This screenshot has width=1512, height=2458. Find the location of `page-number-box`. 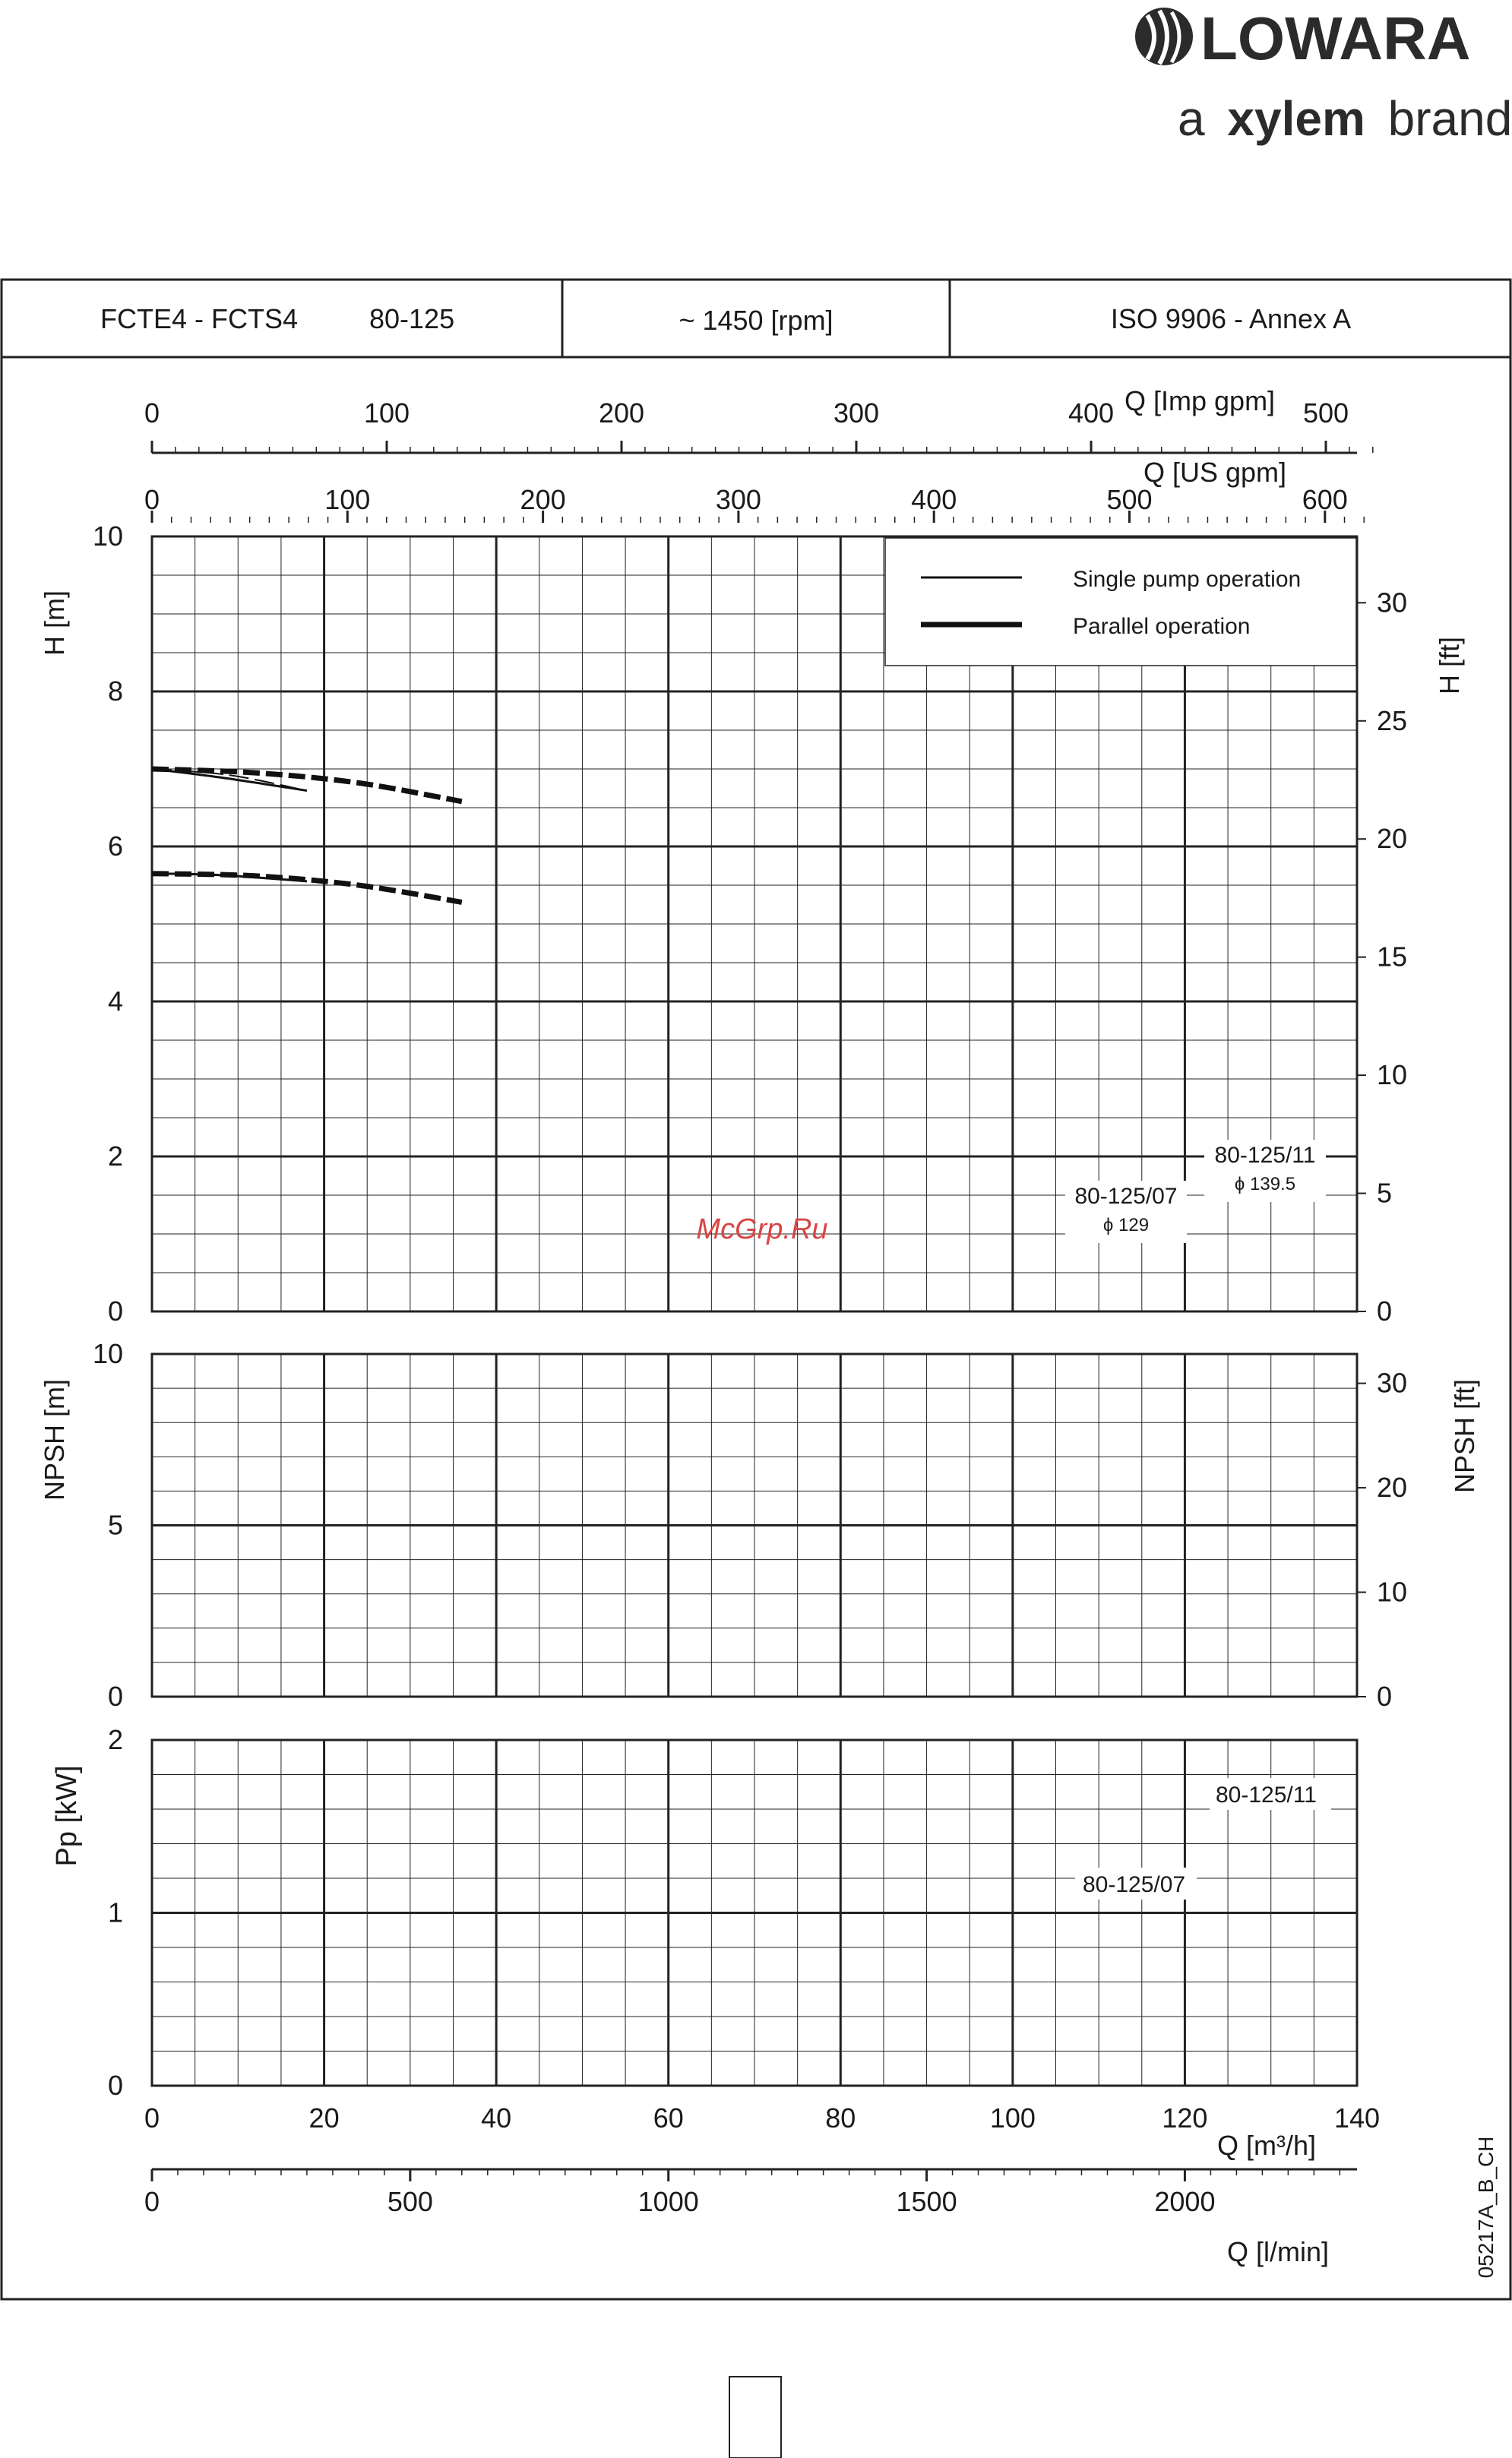

page-number-box is located at coordinates (755, 2417).